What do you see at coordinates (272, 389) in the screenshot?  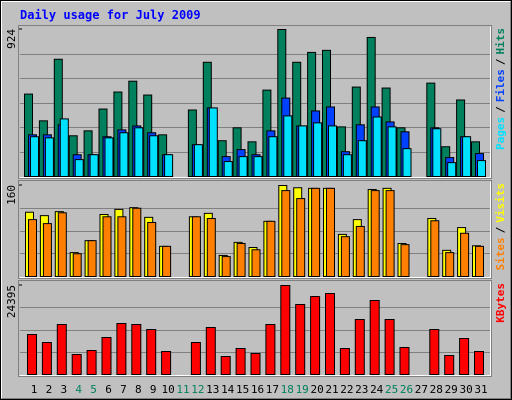 I see `x-tick-label: 17` at bounding box center [272, 389].